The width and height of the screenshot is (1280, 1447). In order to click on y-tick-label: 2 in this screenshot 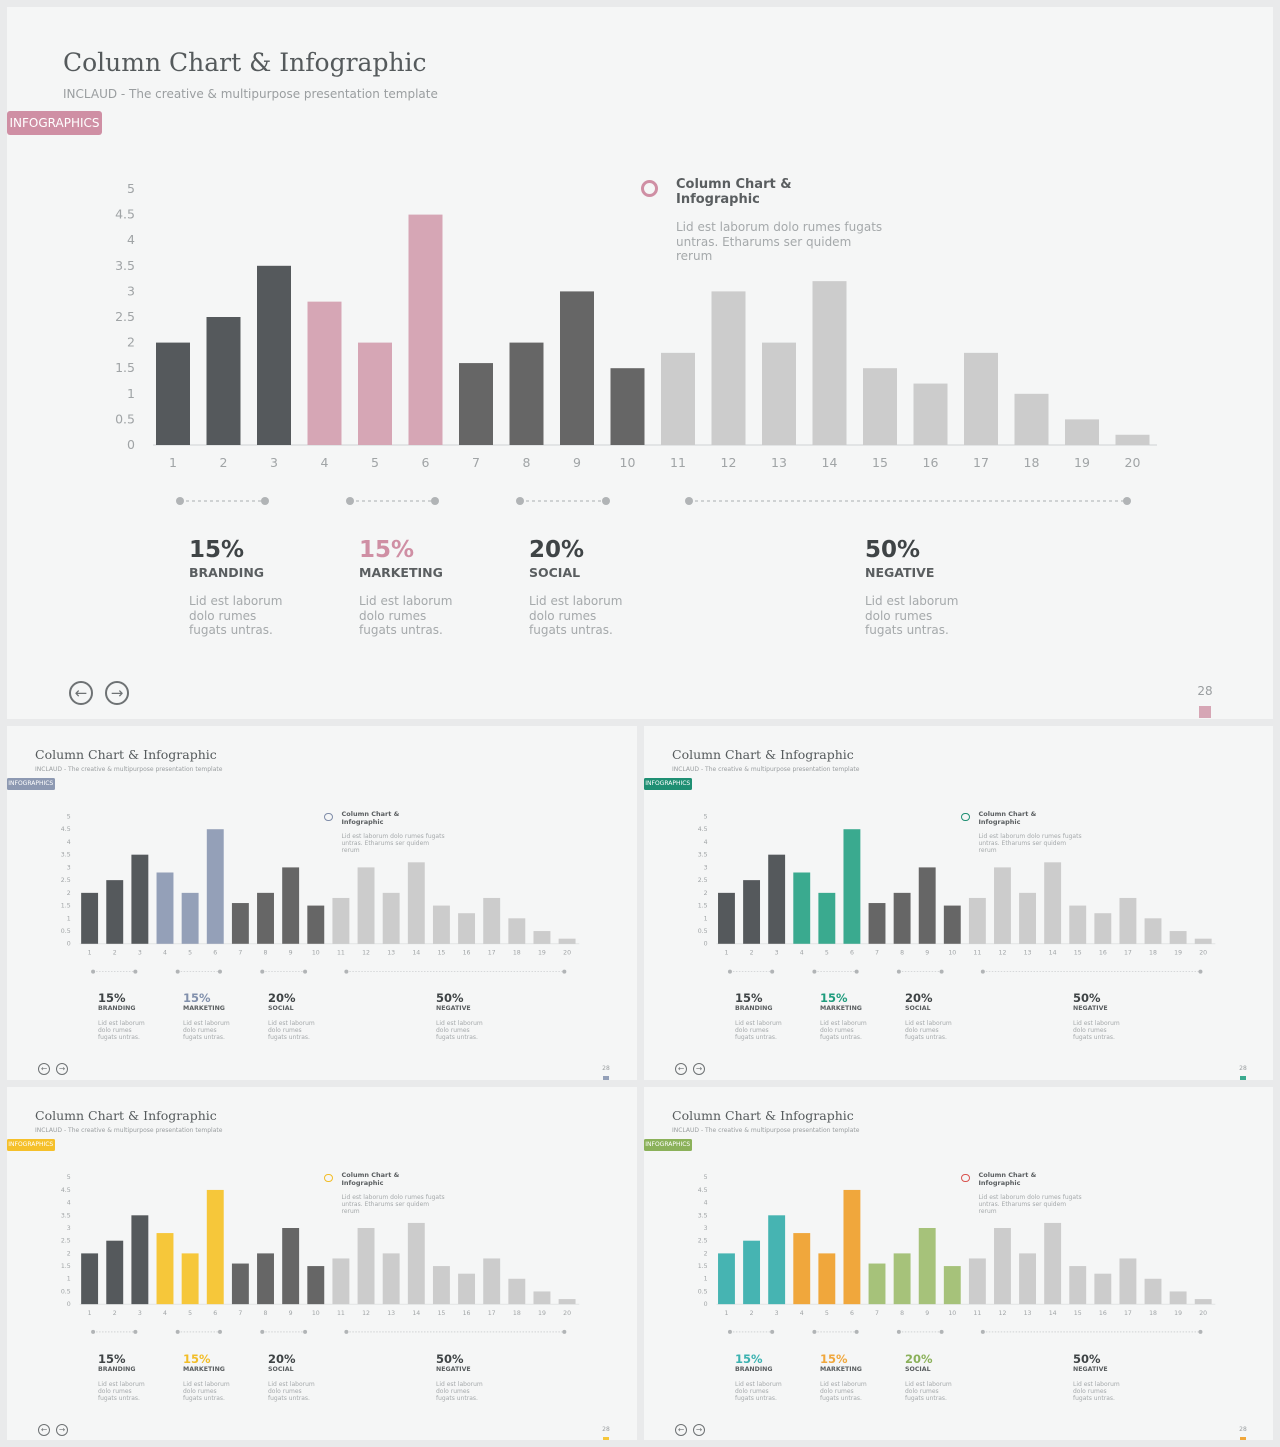, I will do `click(706, 1253)`.